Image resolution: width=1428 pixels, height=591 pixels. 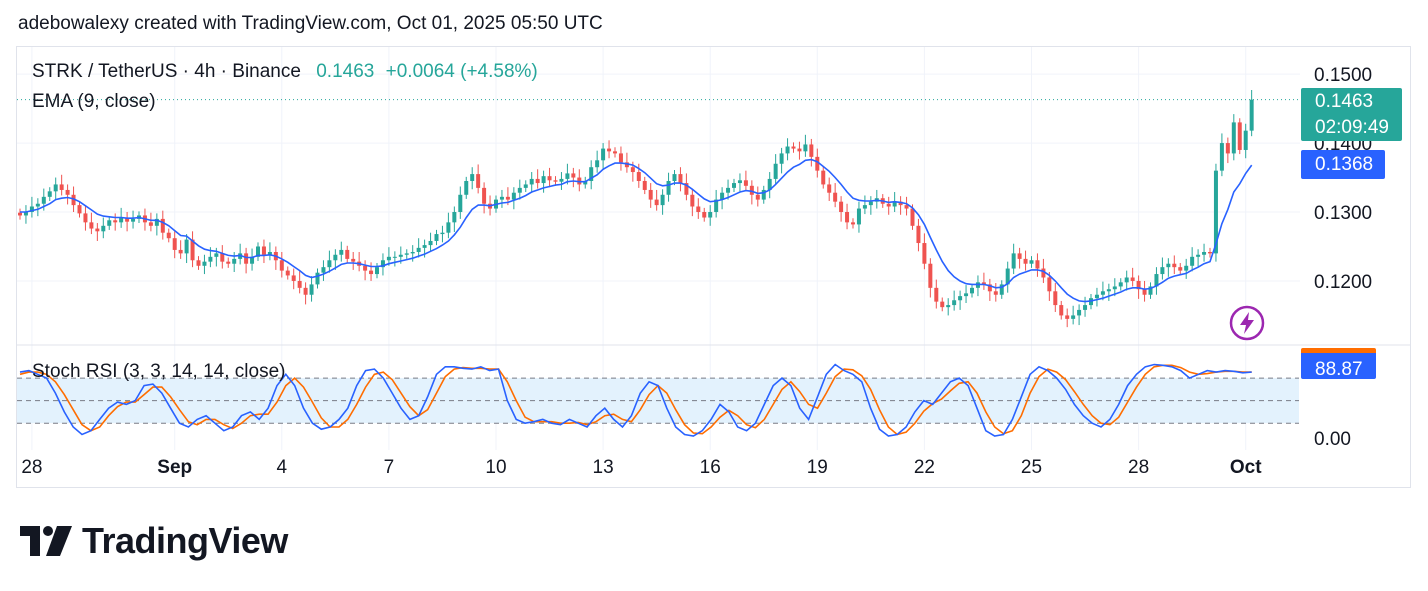 I want to click on last-price-value: 0.1463, so click(x=1344, y=101).